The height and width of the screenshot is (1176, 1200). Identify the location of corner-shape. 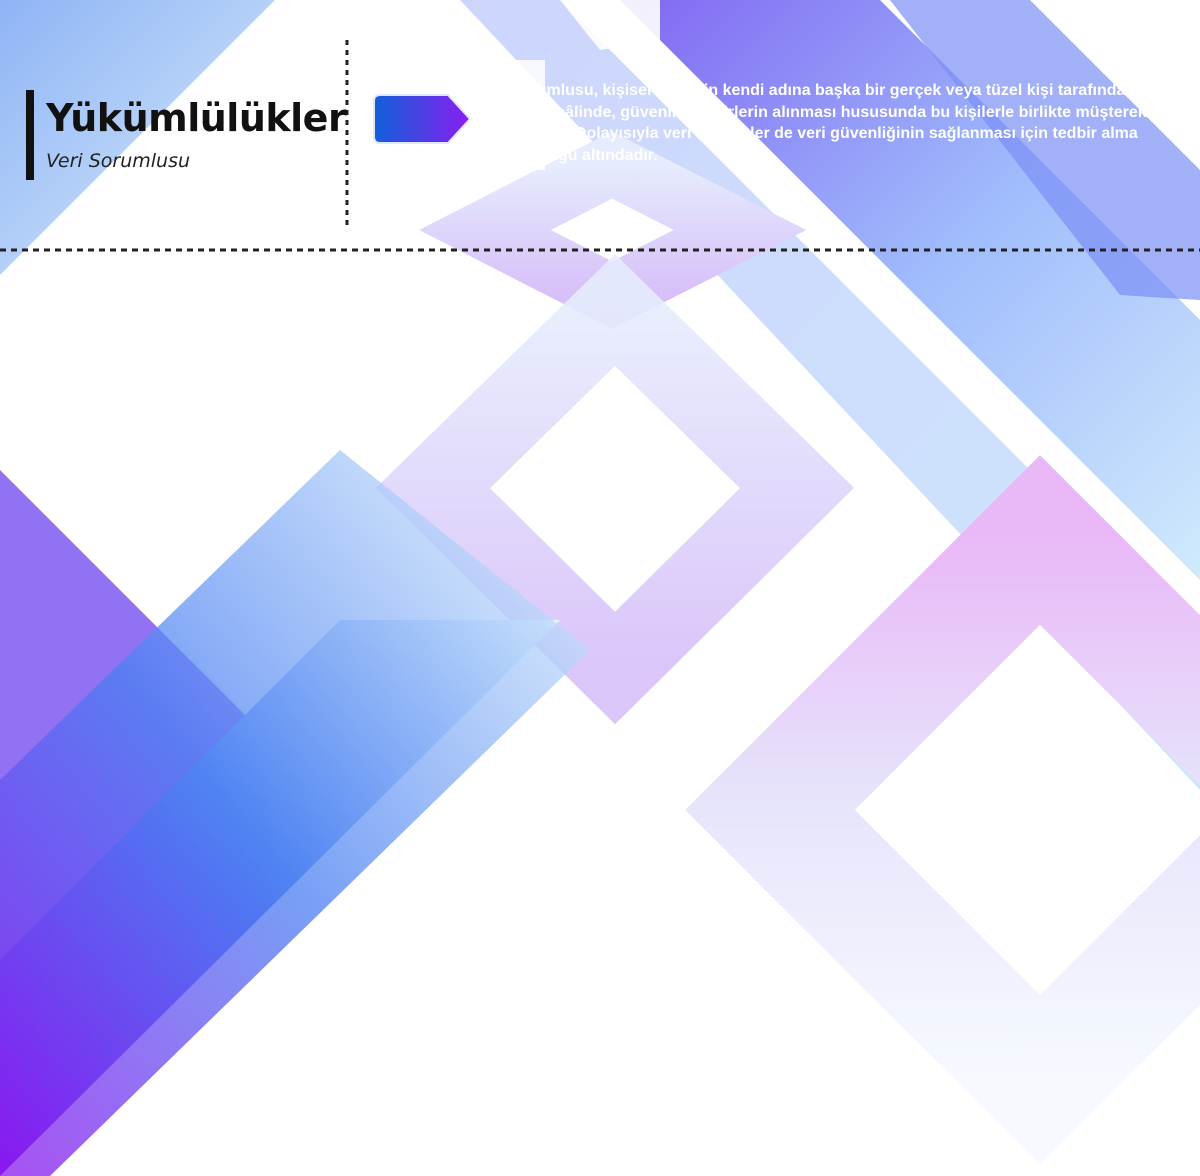
(137, 137).